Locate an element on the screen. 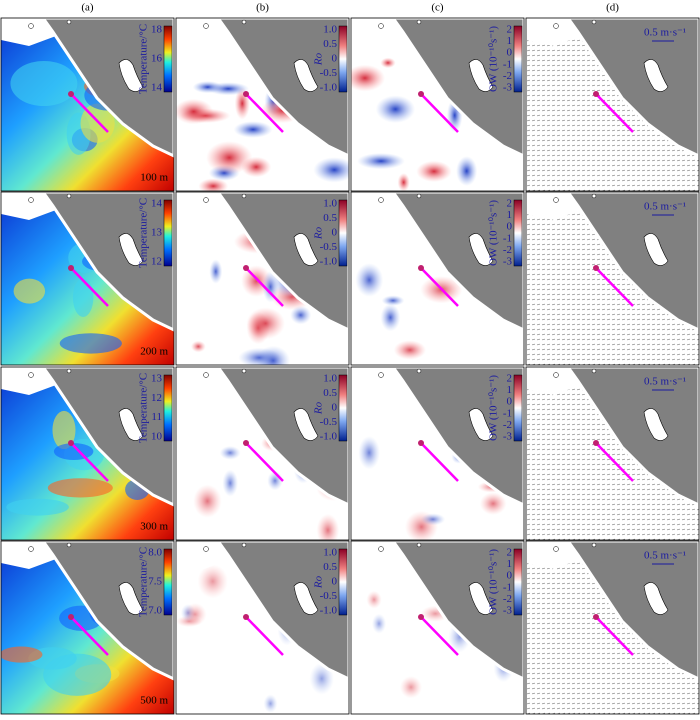 This screenshot has height=720, width=700. depth-label: 200 m is located at coordinates (154, 352).